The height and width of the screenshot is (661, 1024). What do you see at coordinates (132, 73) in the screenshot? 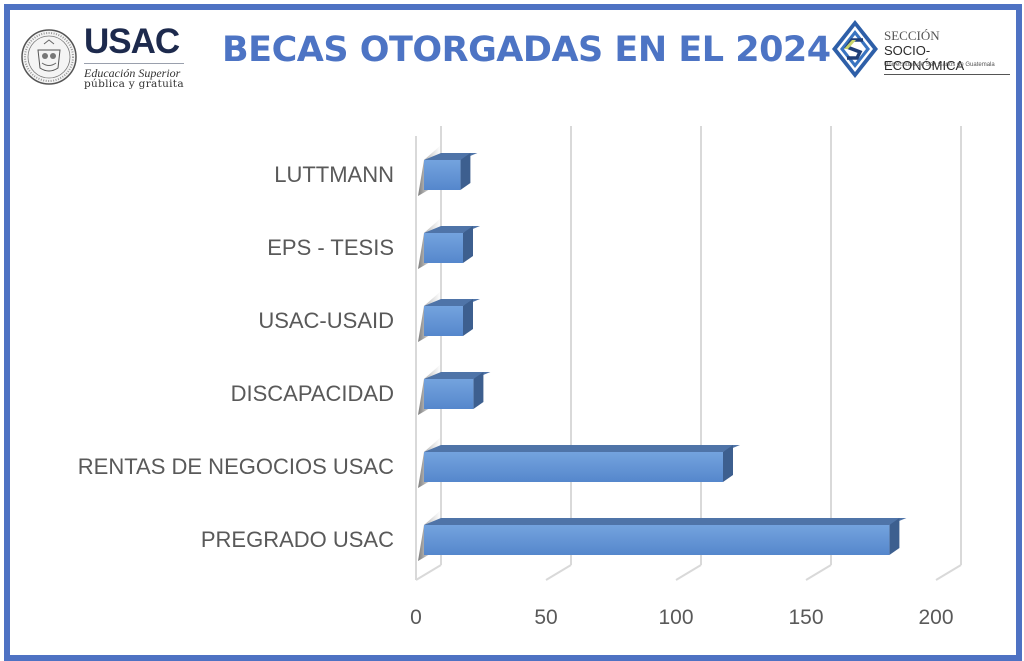
I see `usac-tagline-1: Educación Superior` at bounding box center [132, 73].